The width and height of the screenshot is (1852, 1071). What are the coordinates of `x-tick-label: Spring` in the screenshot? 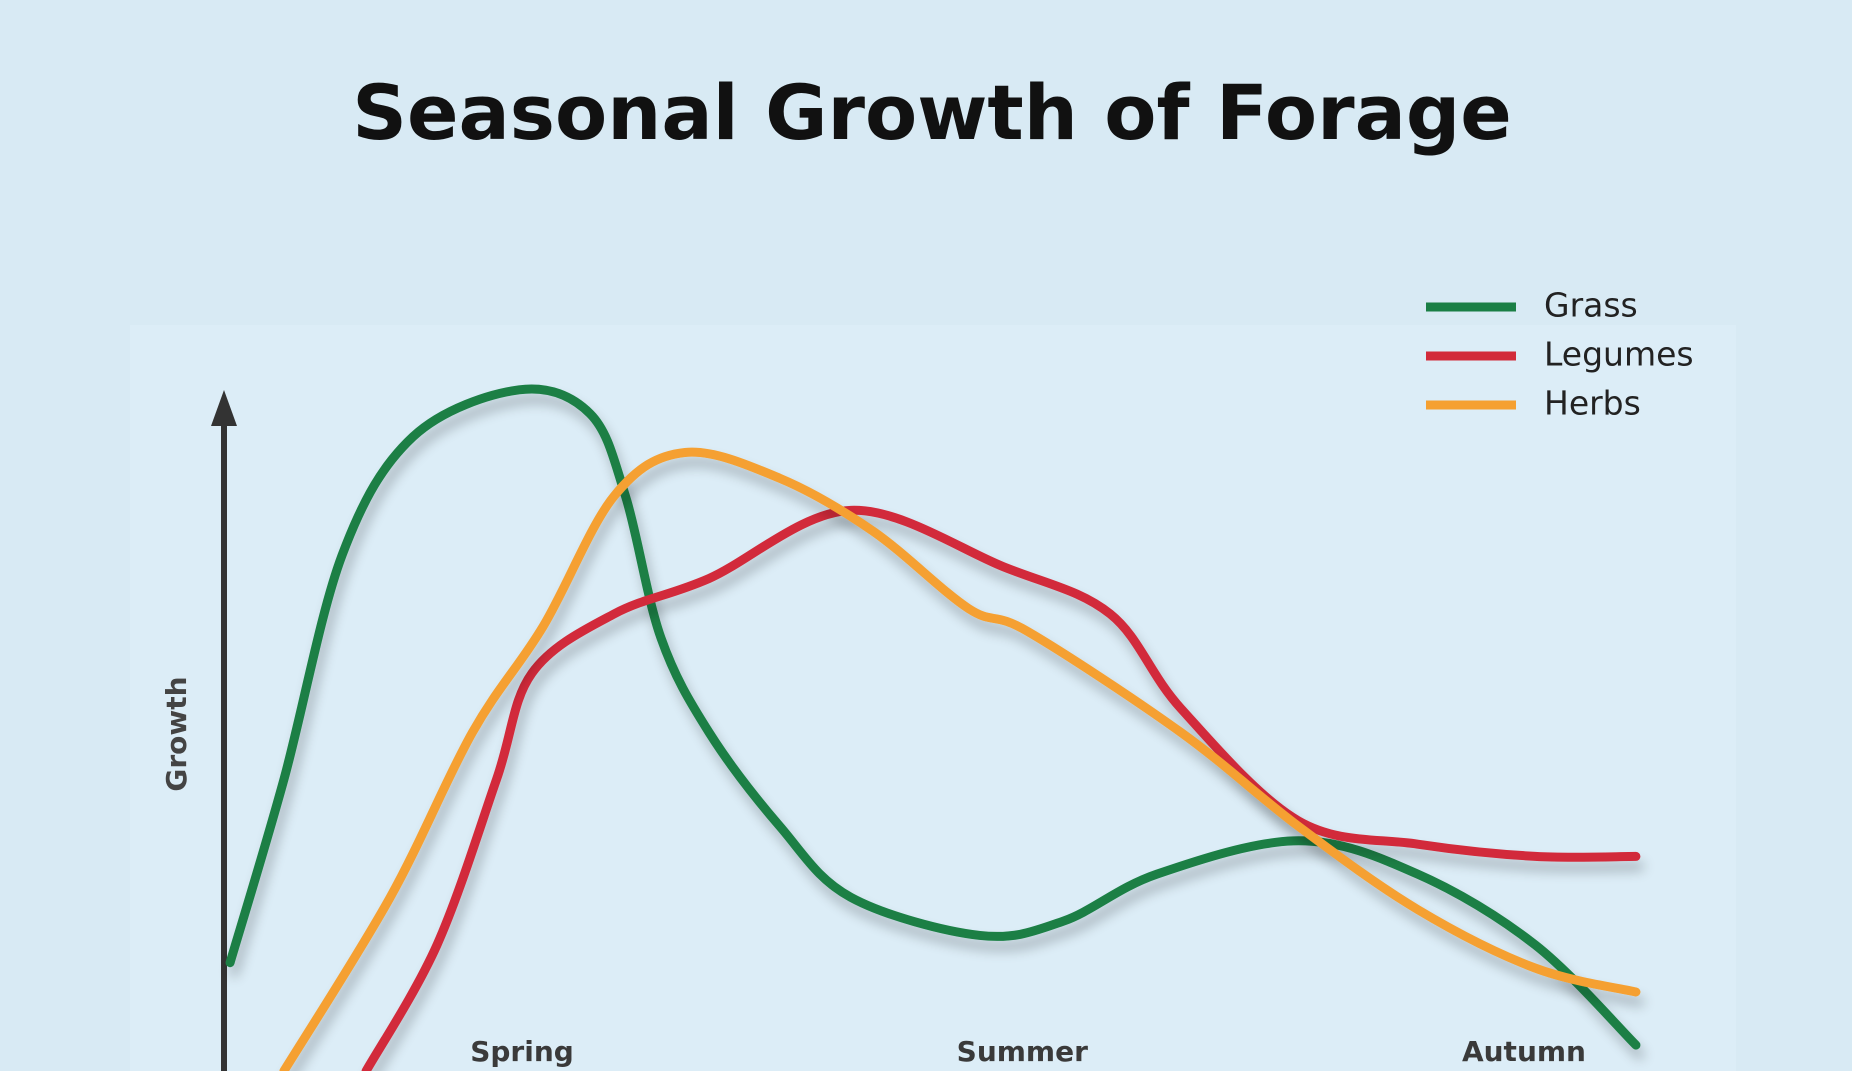 It's located at (522, 1051).